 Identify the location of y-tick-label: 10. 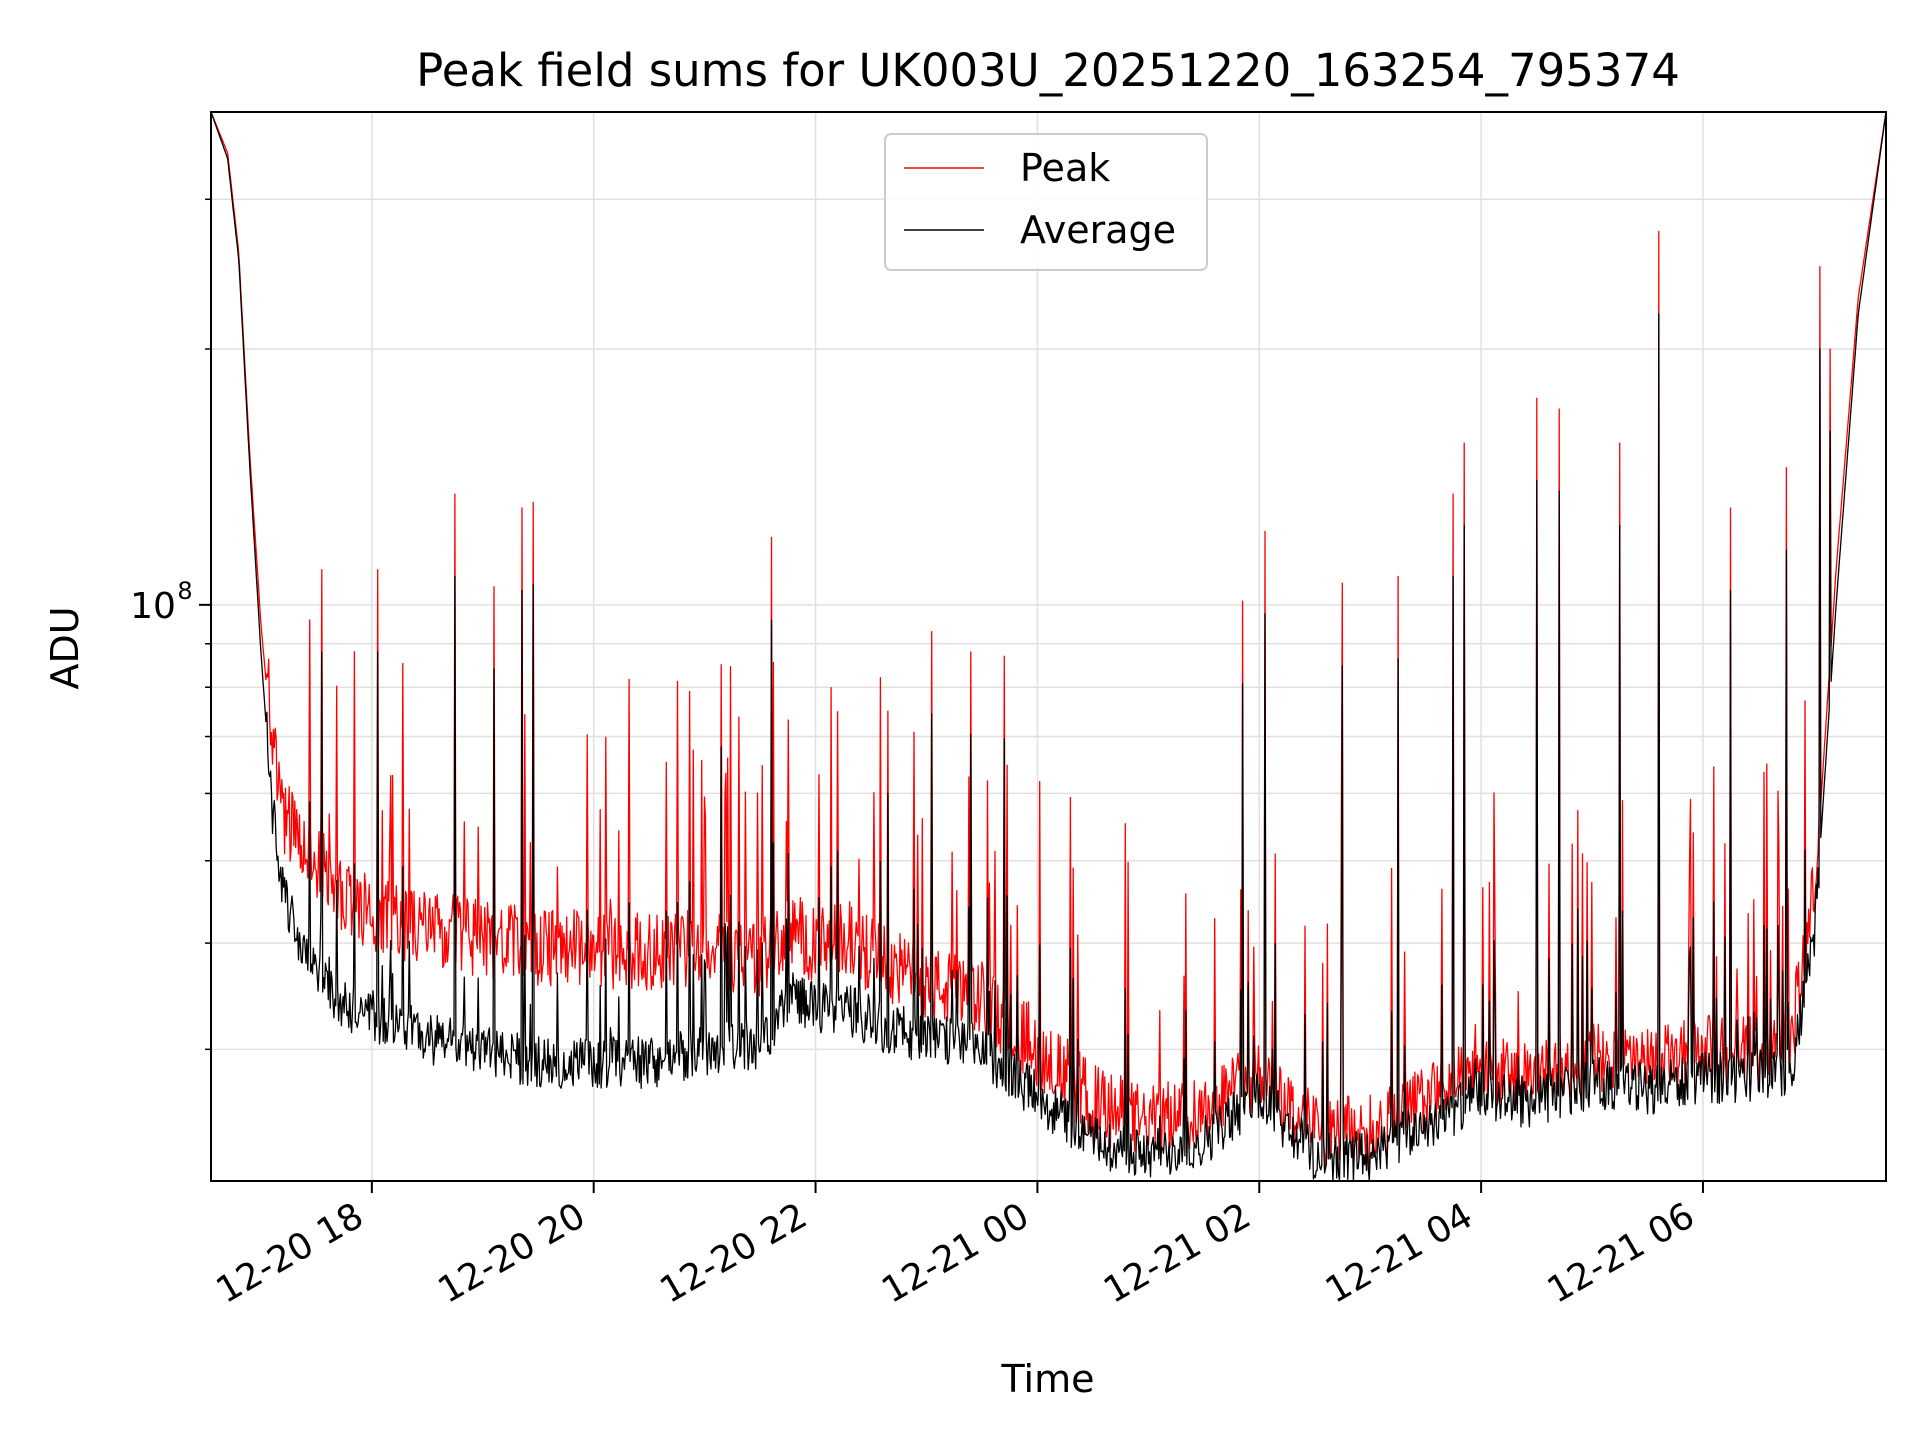
(153, 606).